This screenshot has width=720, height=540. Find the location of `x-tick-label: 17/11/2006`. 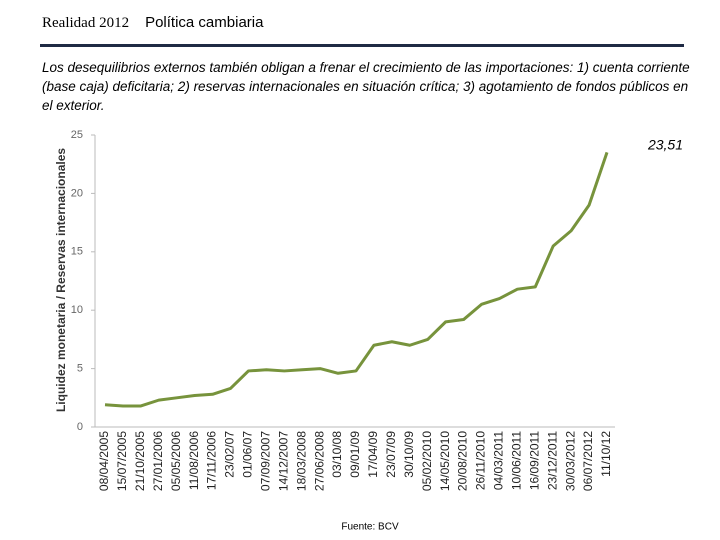

x-tick-label: 17/11/2006 is located at coordinates (212, 460).